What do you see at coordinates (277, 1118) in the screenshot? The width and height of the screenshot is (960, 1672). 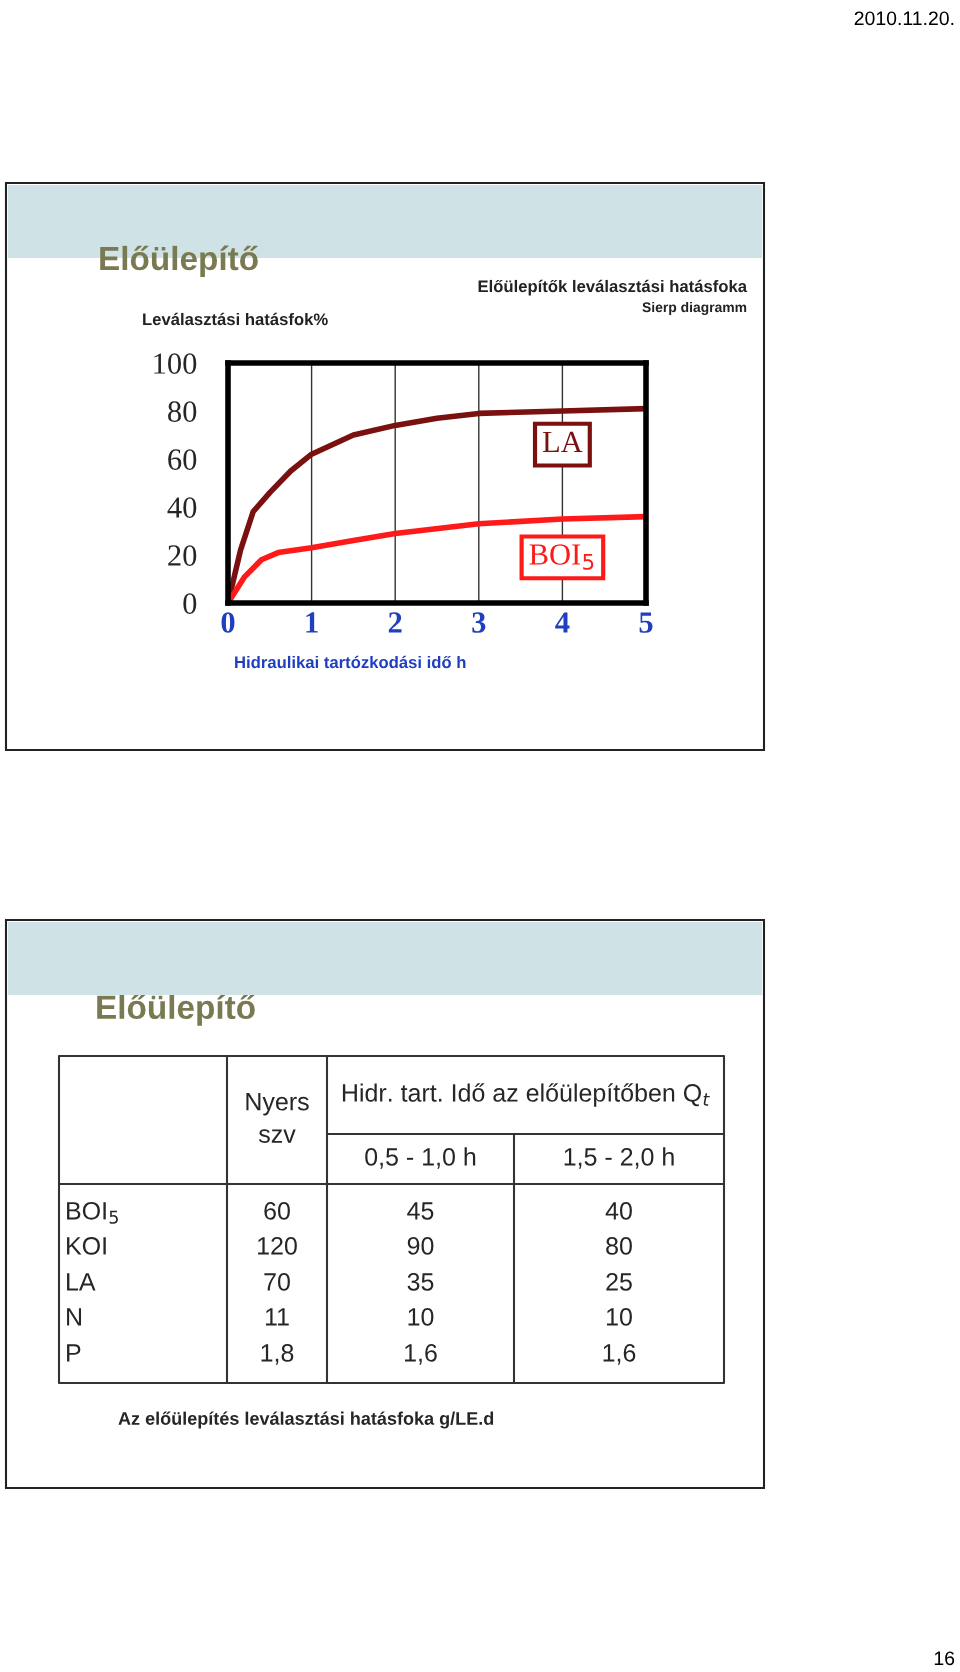 I see `text: Nyers szv` at bounding box center [277, 1118].